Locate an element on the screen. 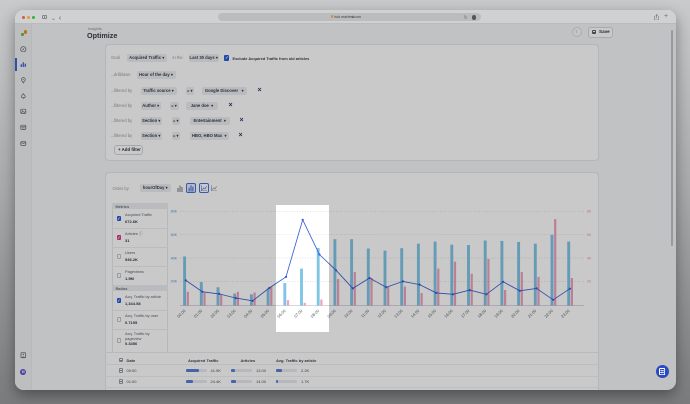  svg-text: 03:00 is located at coordinates (231, 313).